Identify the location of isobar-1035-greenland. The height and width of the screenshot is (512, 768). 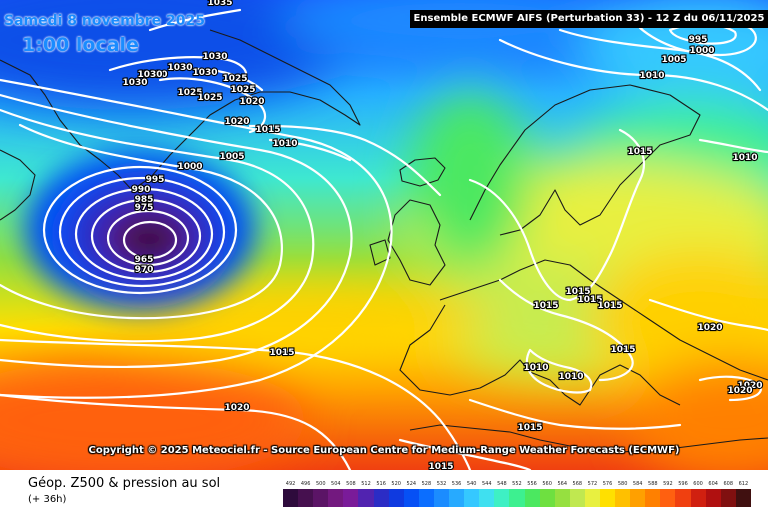
(195, 20).